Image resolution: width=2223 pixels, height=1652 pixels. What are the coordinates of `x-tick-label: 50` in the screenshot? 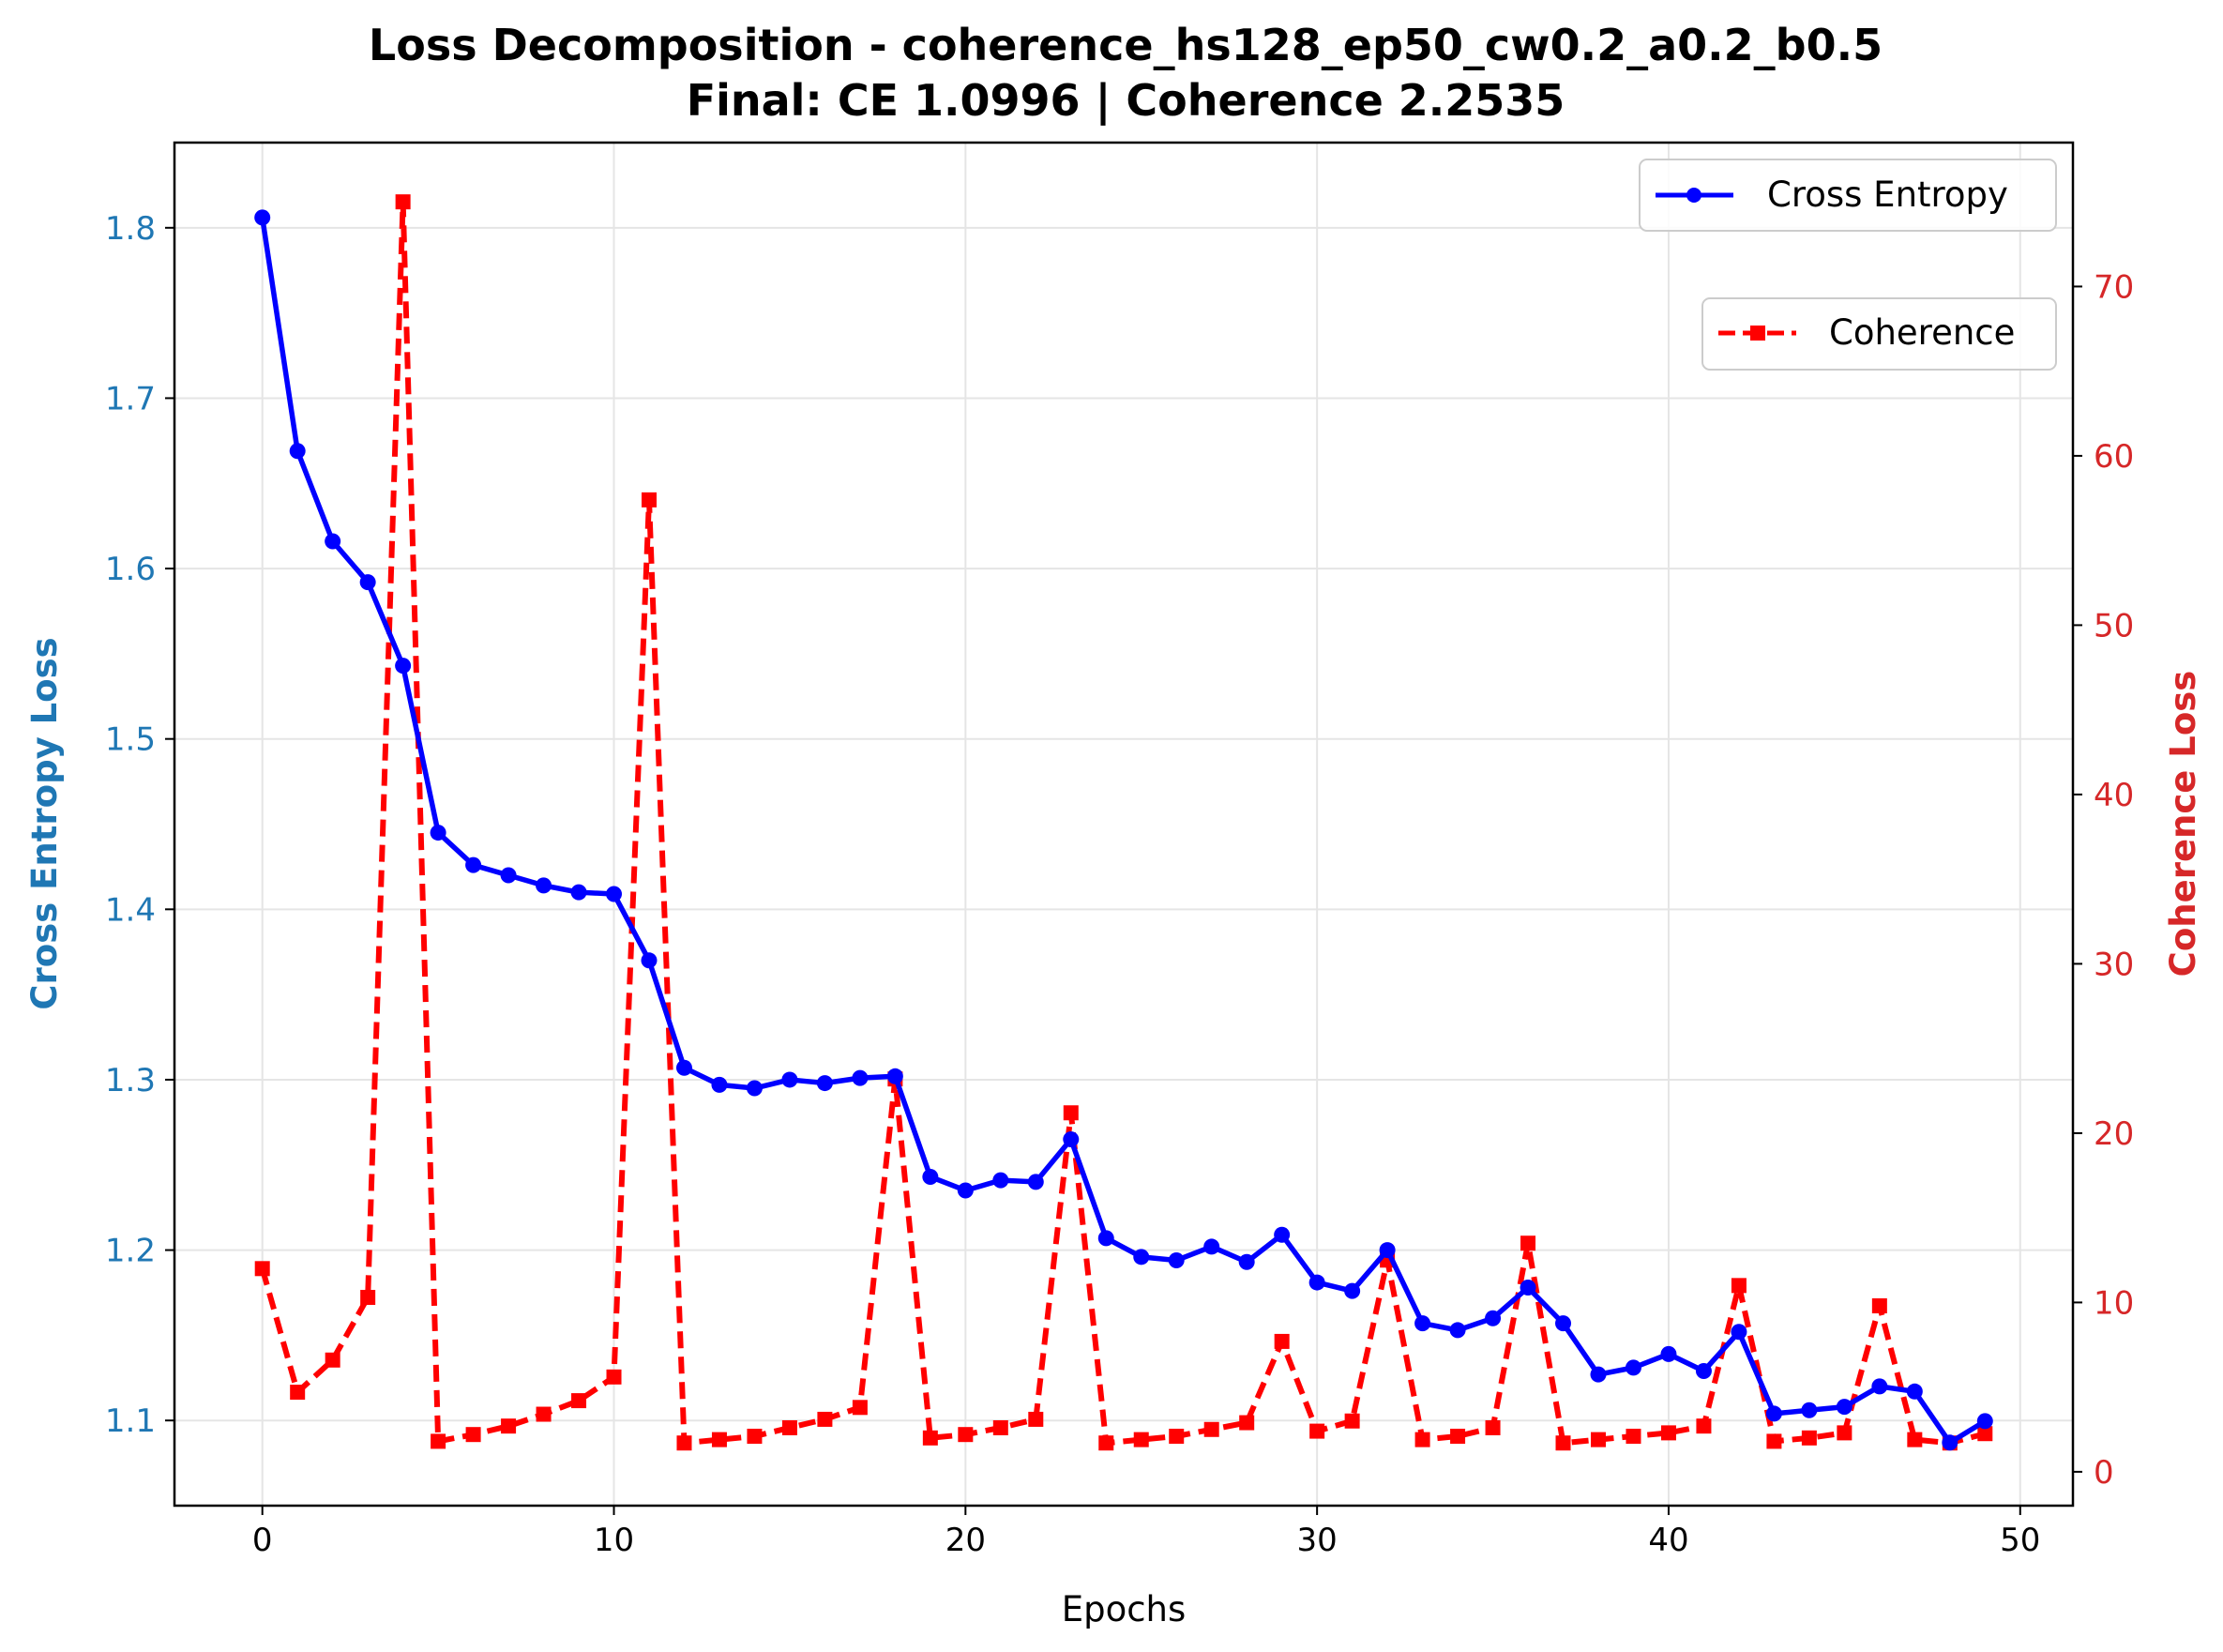 It's located at (2020, 1540).